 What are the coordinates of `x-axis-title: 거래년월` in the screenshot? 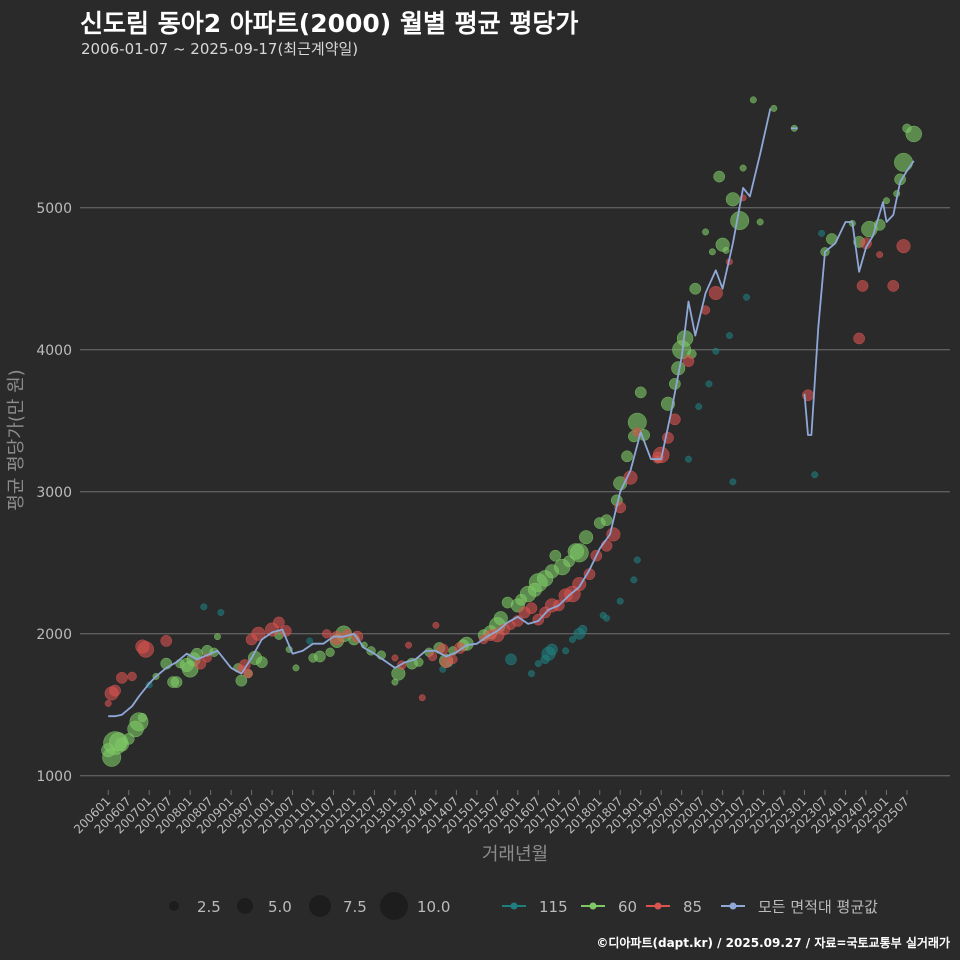 It's located at (515, 854).